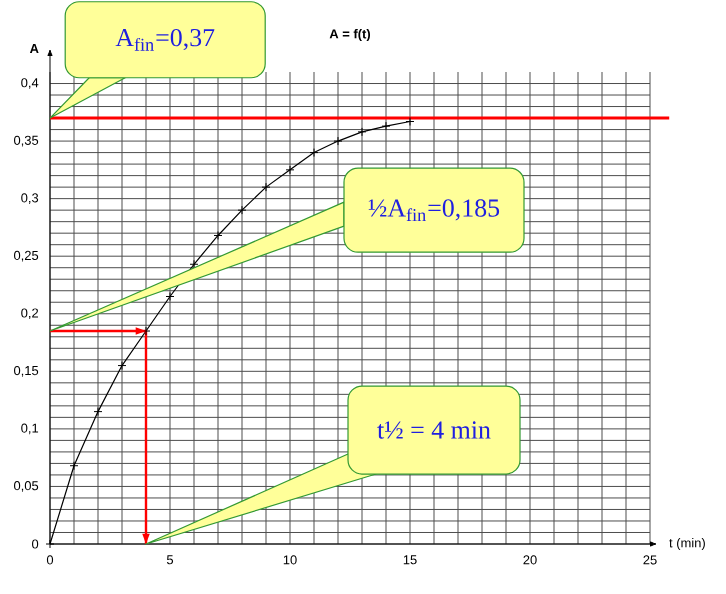 The image size is (726, 594). Describe the element at coordinates (434, 210) in the screenshot. I see `annotation: ½A$_{fin}$=0,185` at that location.